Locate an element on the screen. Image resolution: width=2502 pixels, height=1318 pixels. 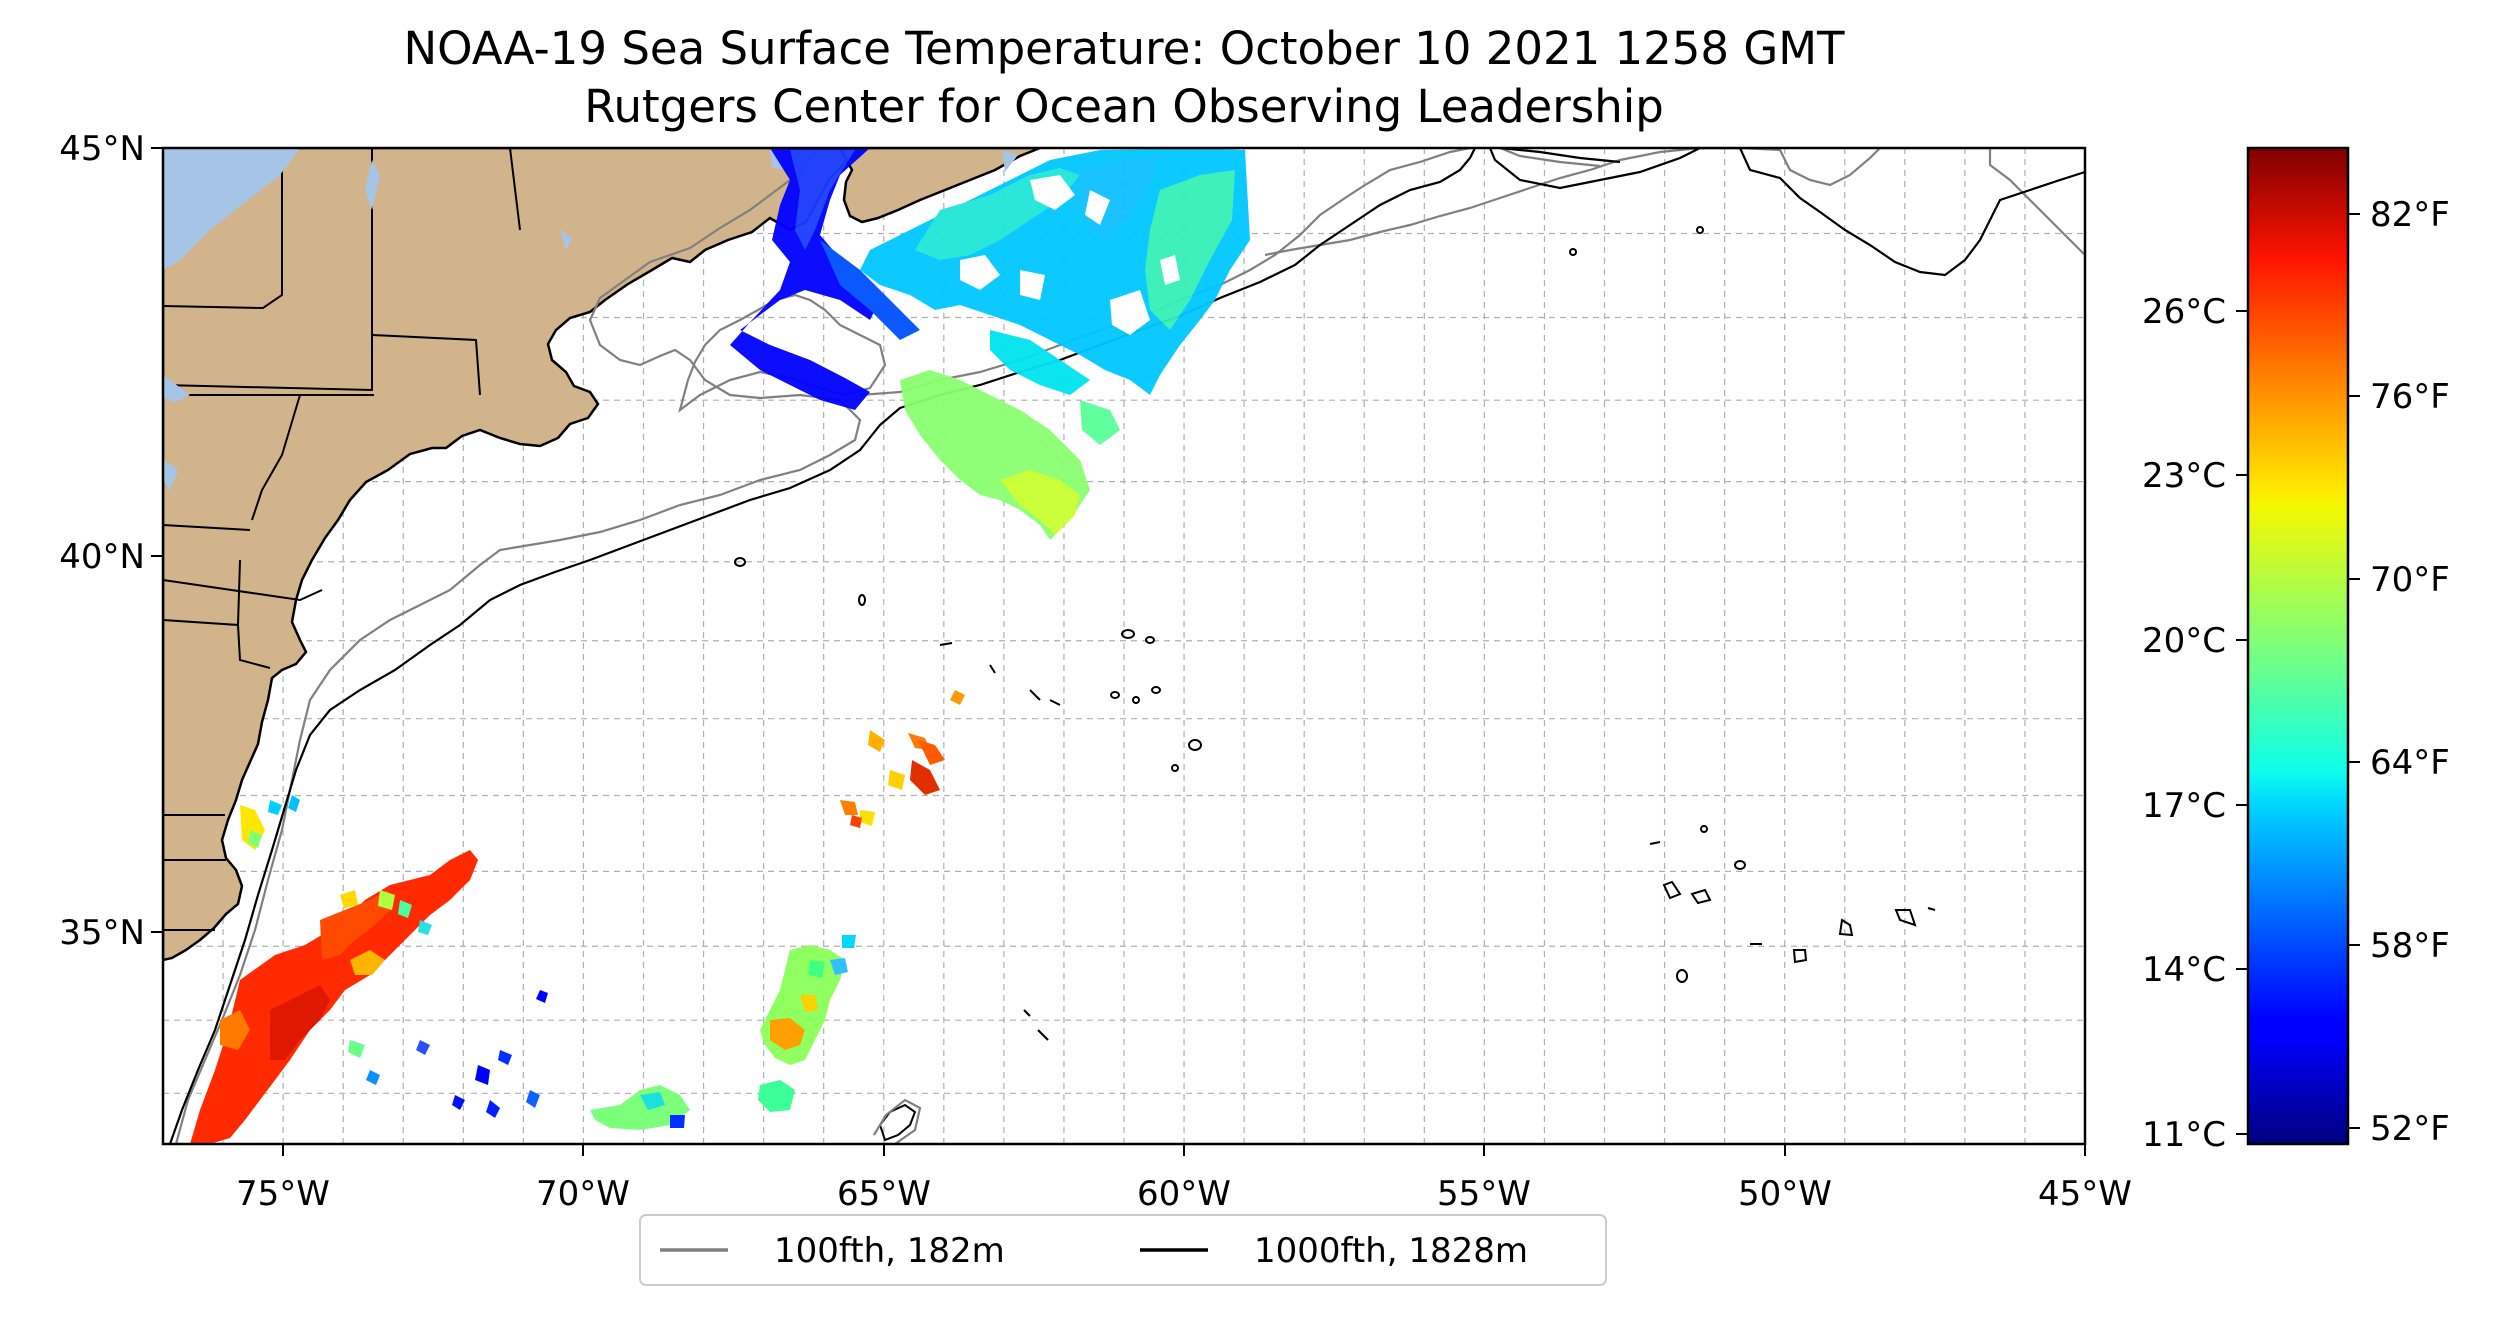
colorbar-c-11: 11°C is located at coordinates (2184, 1135).